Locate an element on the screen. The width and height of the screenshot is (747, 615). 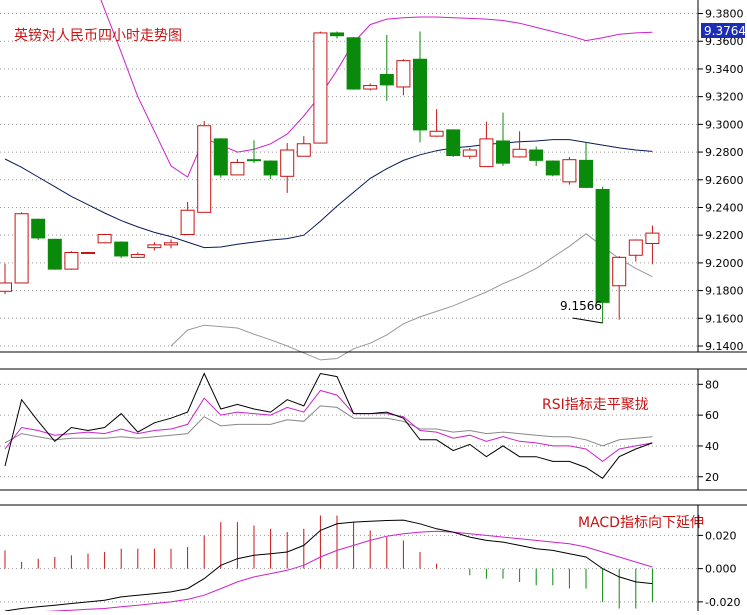
macd-tick-label: -0.020 is located at coordinates (722, 602).